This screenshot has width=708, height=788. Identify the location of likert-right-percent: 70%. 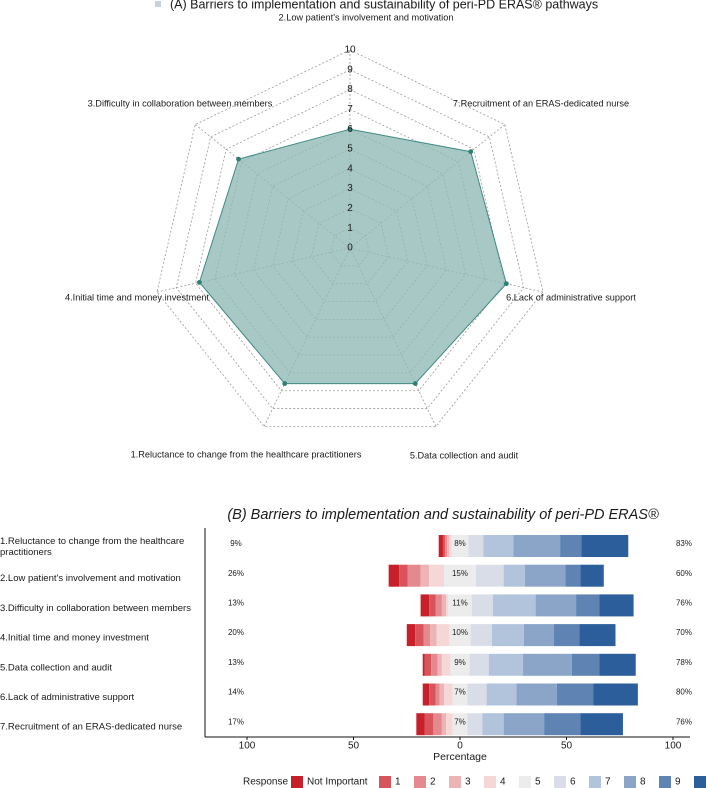
(684, 632).